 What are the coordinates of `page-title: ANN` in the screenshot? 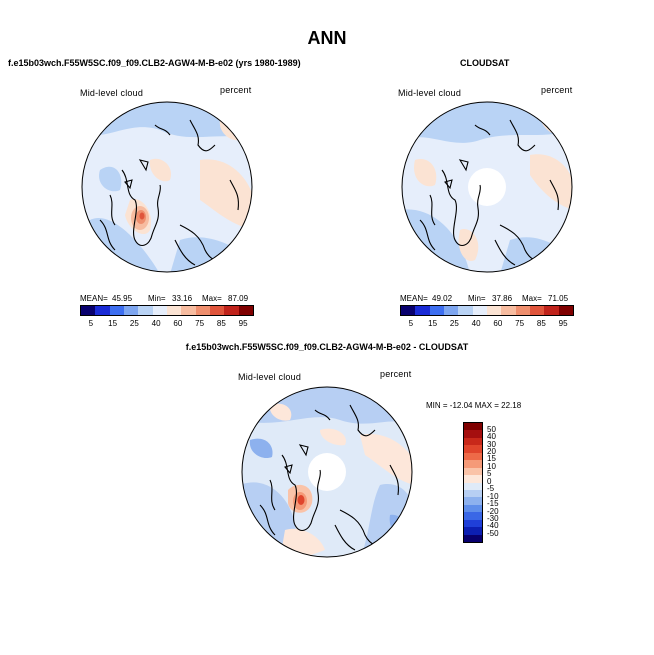 It's located at (327, 38).